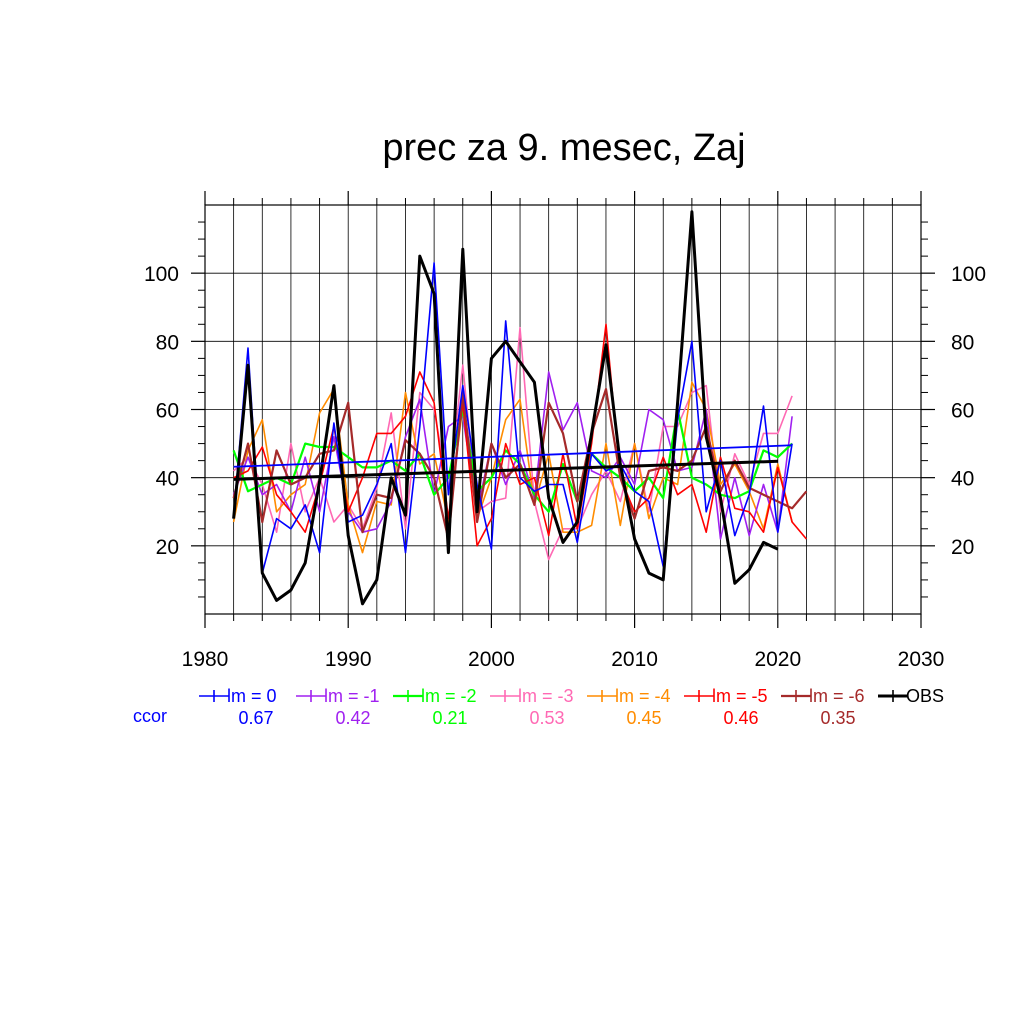 Image resolution: width=1024 pixels, height=1024 pixels. I want to click on legend-label: lm = -1, so click(352, 696).